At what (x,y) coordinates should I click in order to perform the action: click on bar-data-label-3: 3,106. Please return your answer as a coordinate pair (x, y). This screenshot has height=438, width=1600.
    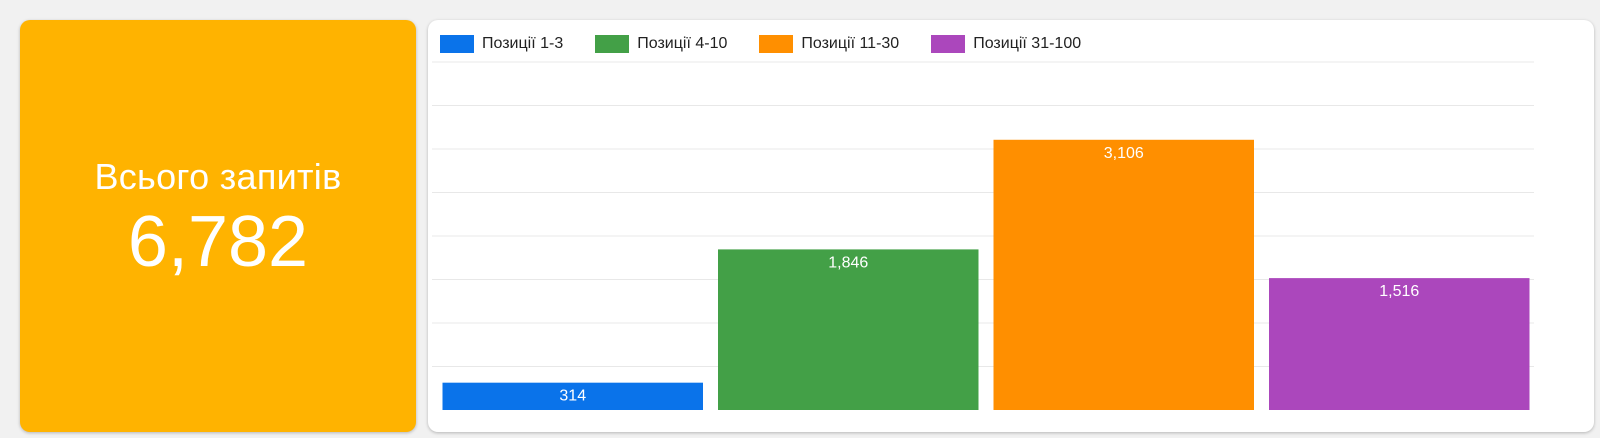
    Looking at the image, I should click on (1124, 153).